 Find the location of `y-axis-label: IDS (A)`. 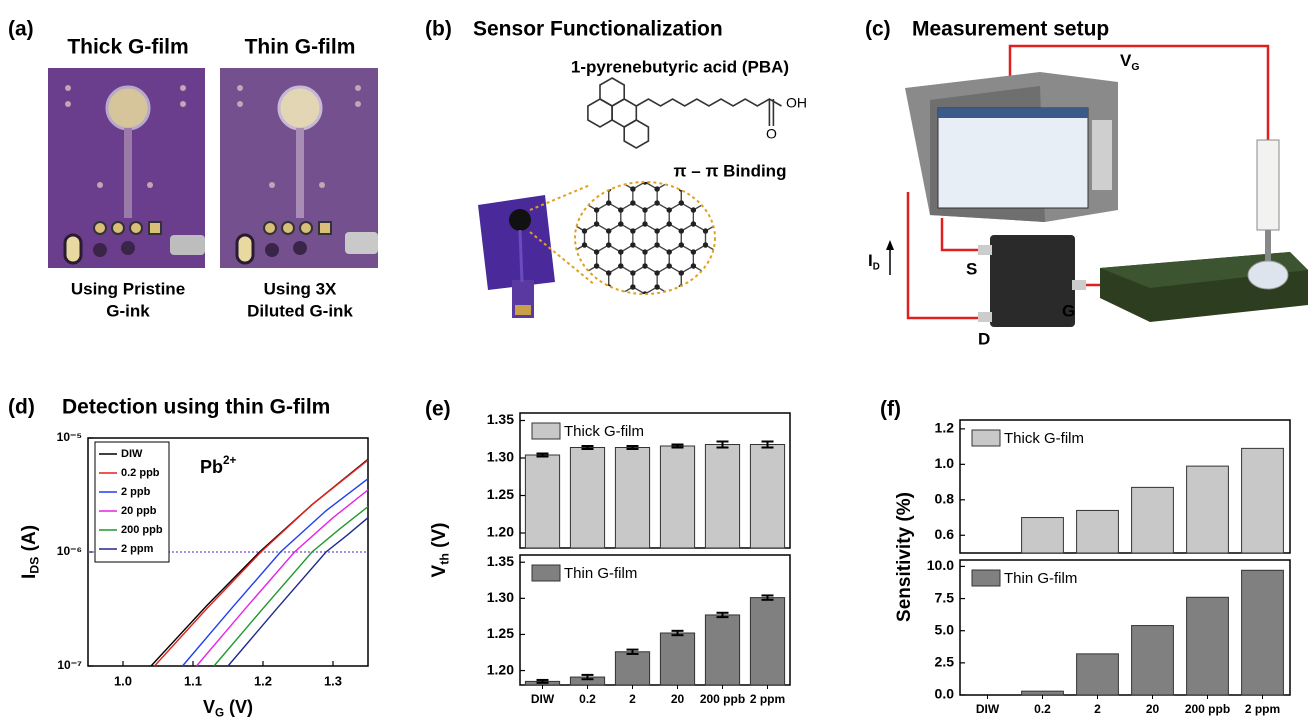

y-axis-label: IDS (A) is located at coordinates (30, 552).